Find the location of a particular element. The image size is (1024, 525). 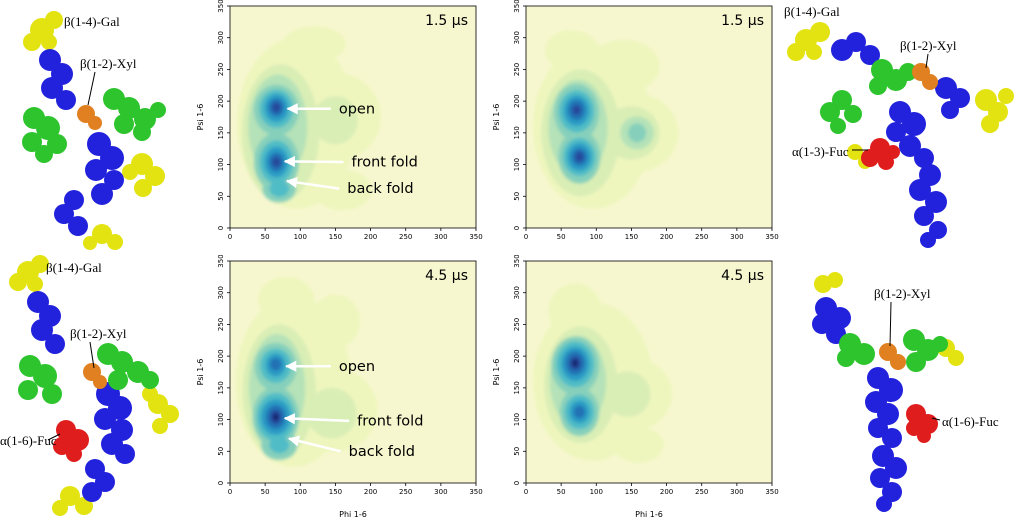

fuc-label: α(1-3)-Fuc is located at coordinates (820, 151).